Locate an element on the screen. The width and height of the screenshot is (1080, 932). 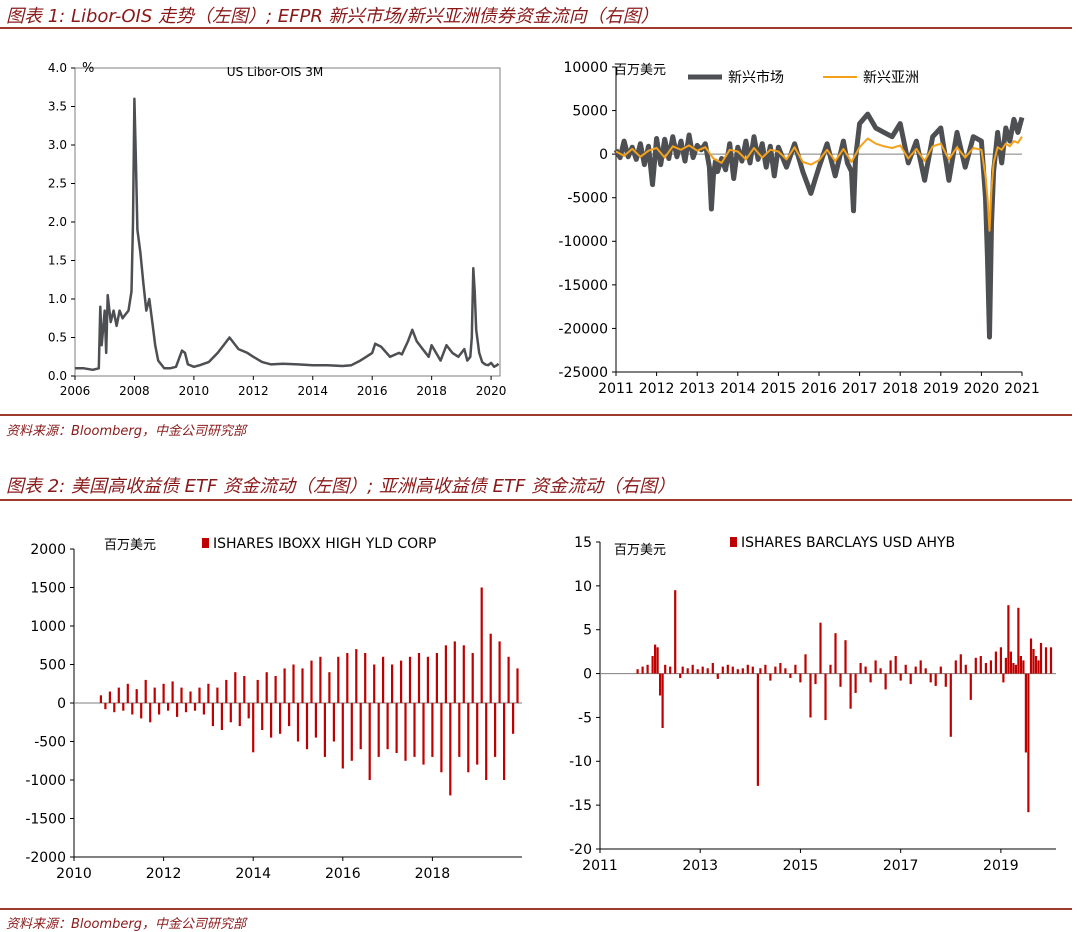
y-tick-label: -5 is located at coordinates (585, 718).